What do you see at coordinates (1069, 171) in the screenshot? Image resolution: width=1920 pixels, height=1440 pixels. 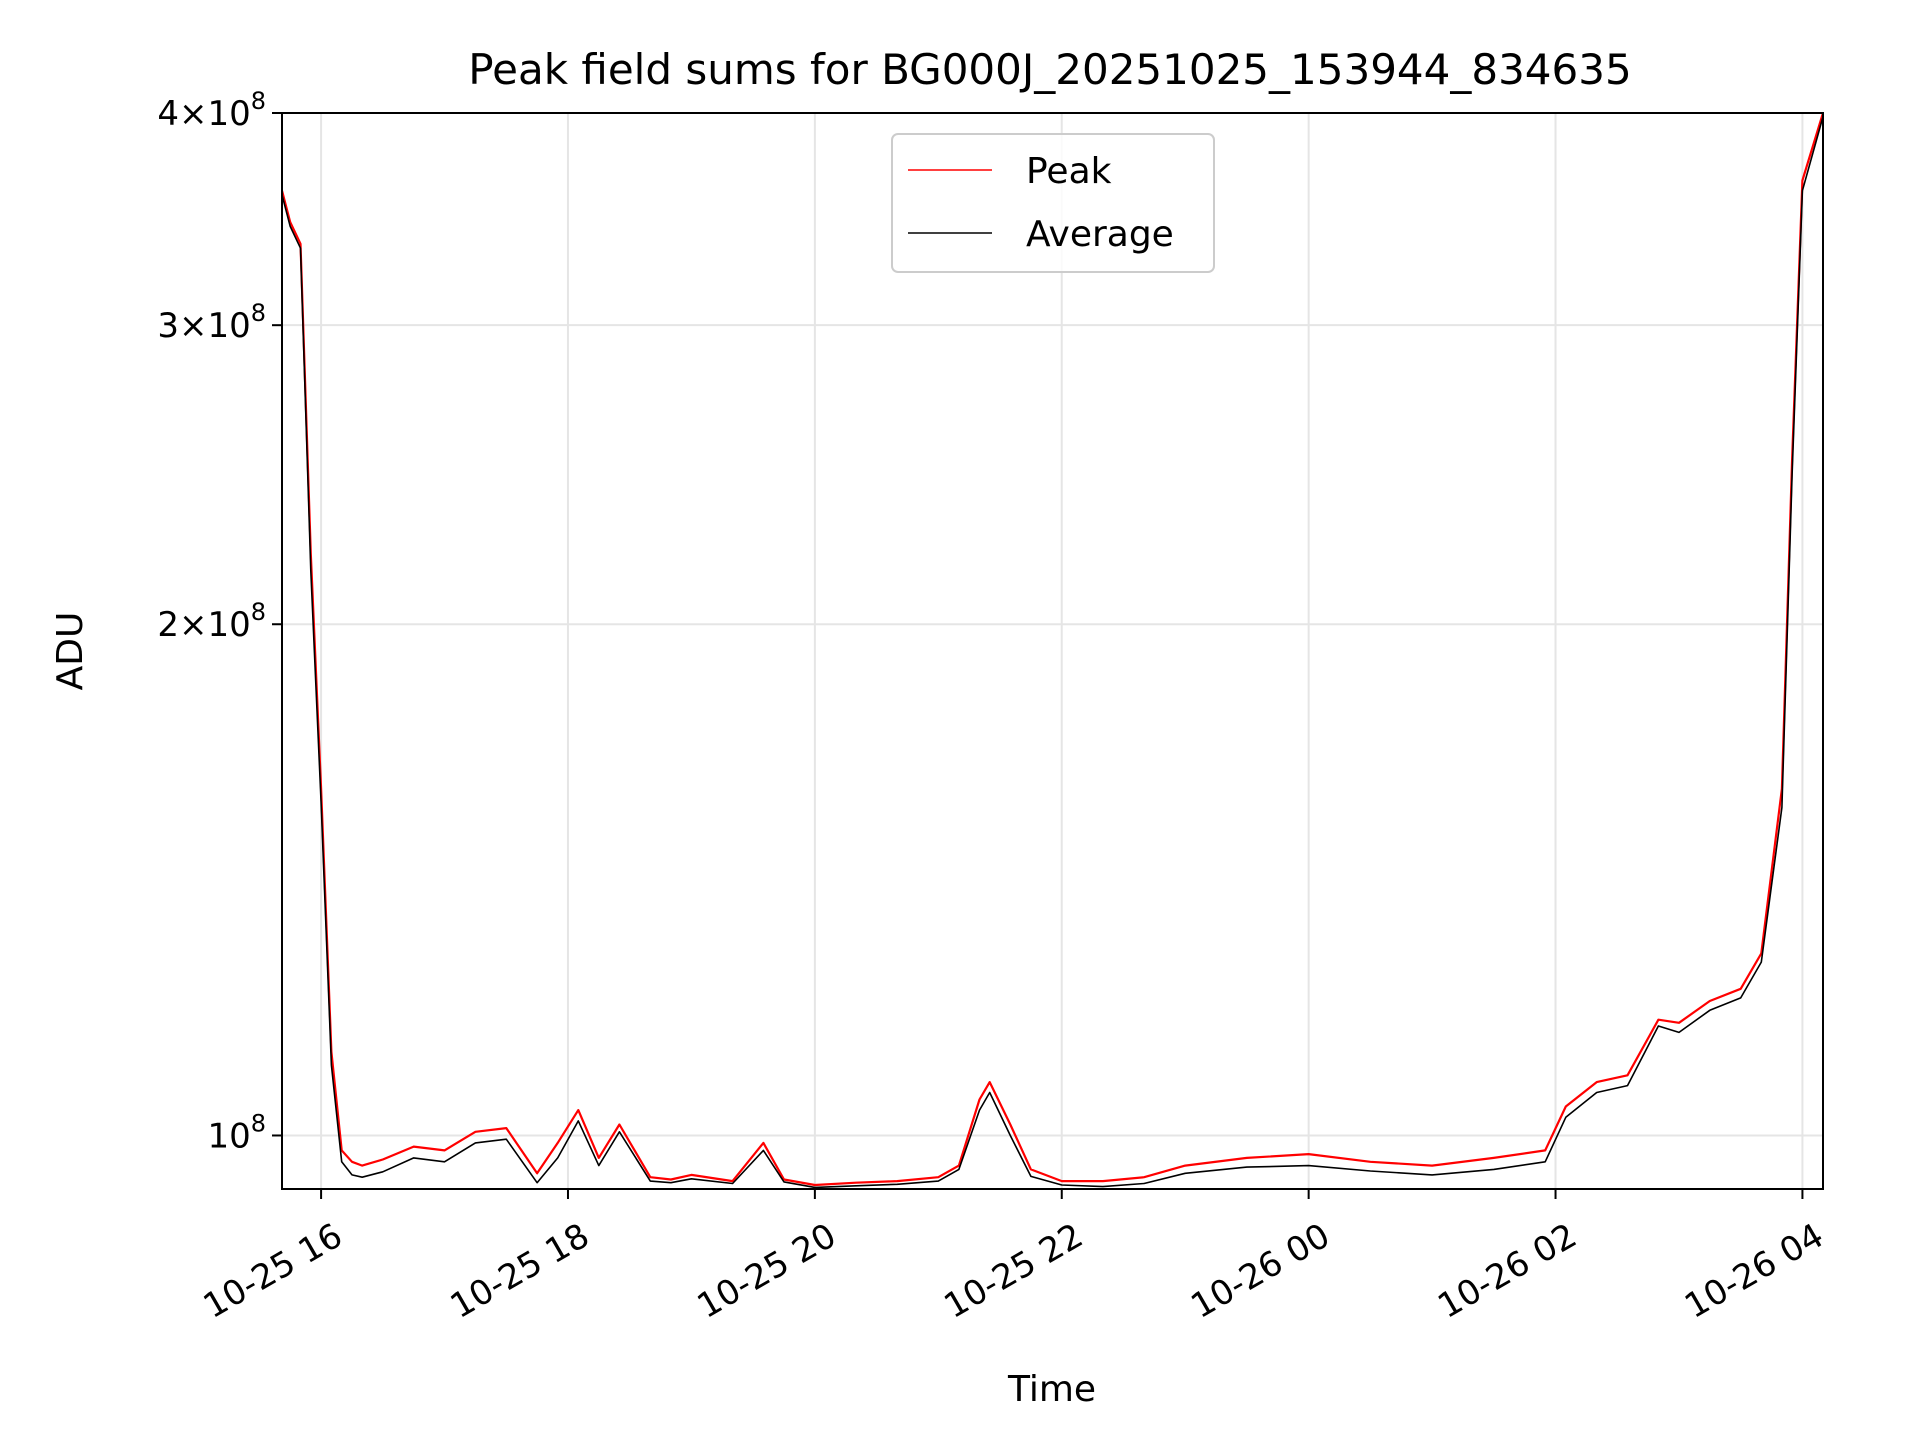 I see `legend-label-peak: Peak` at bounding box center [1069, 171].